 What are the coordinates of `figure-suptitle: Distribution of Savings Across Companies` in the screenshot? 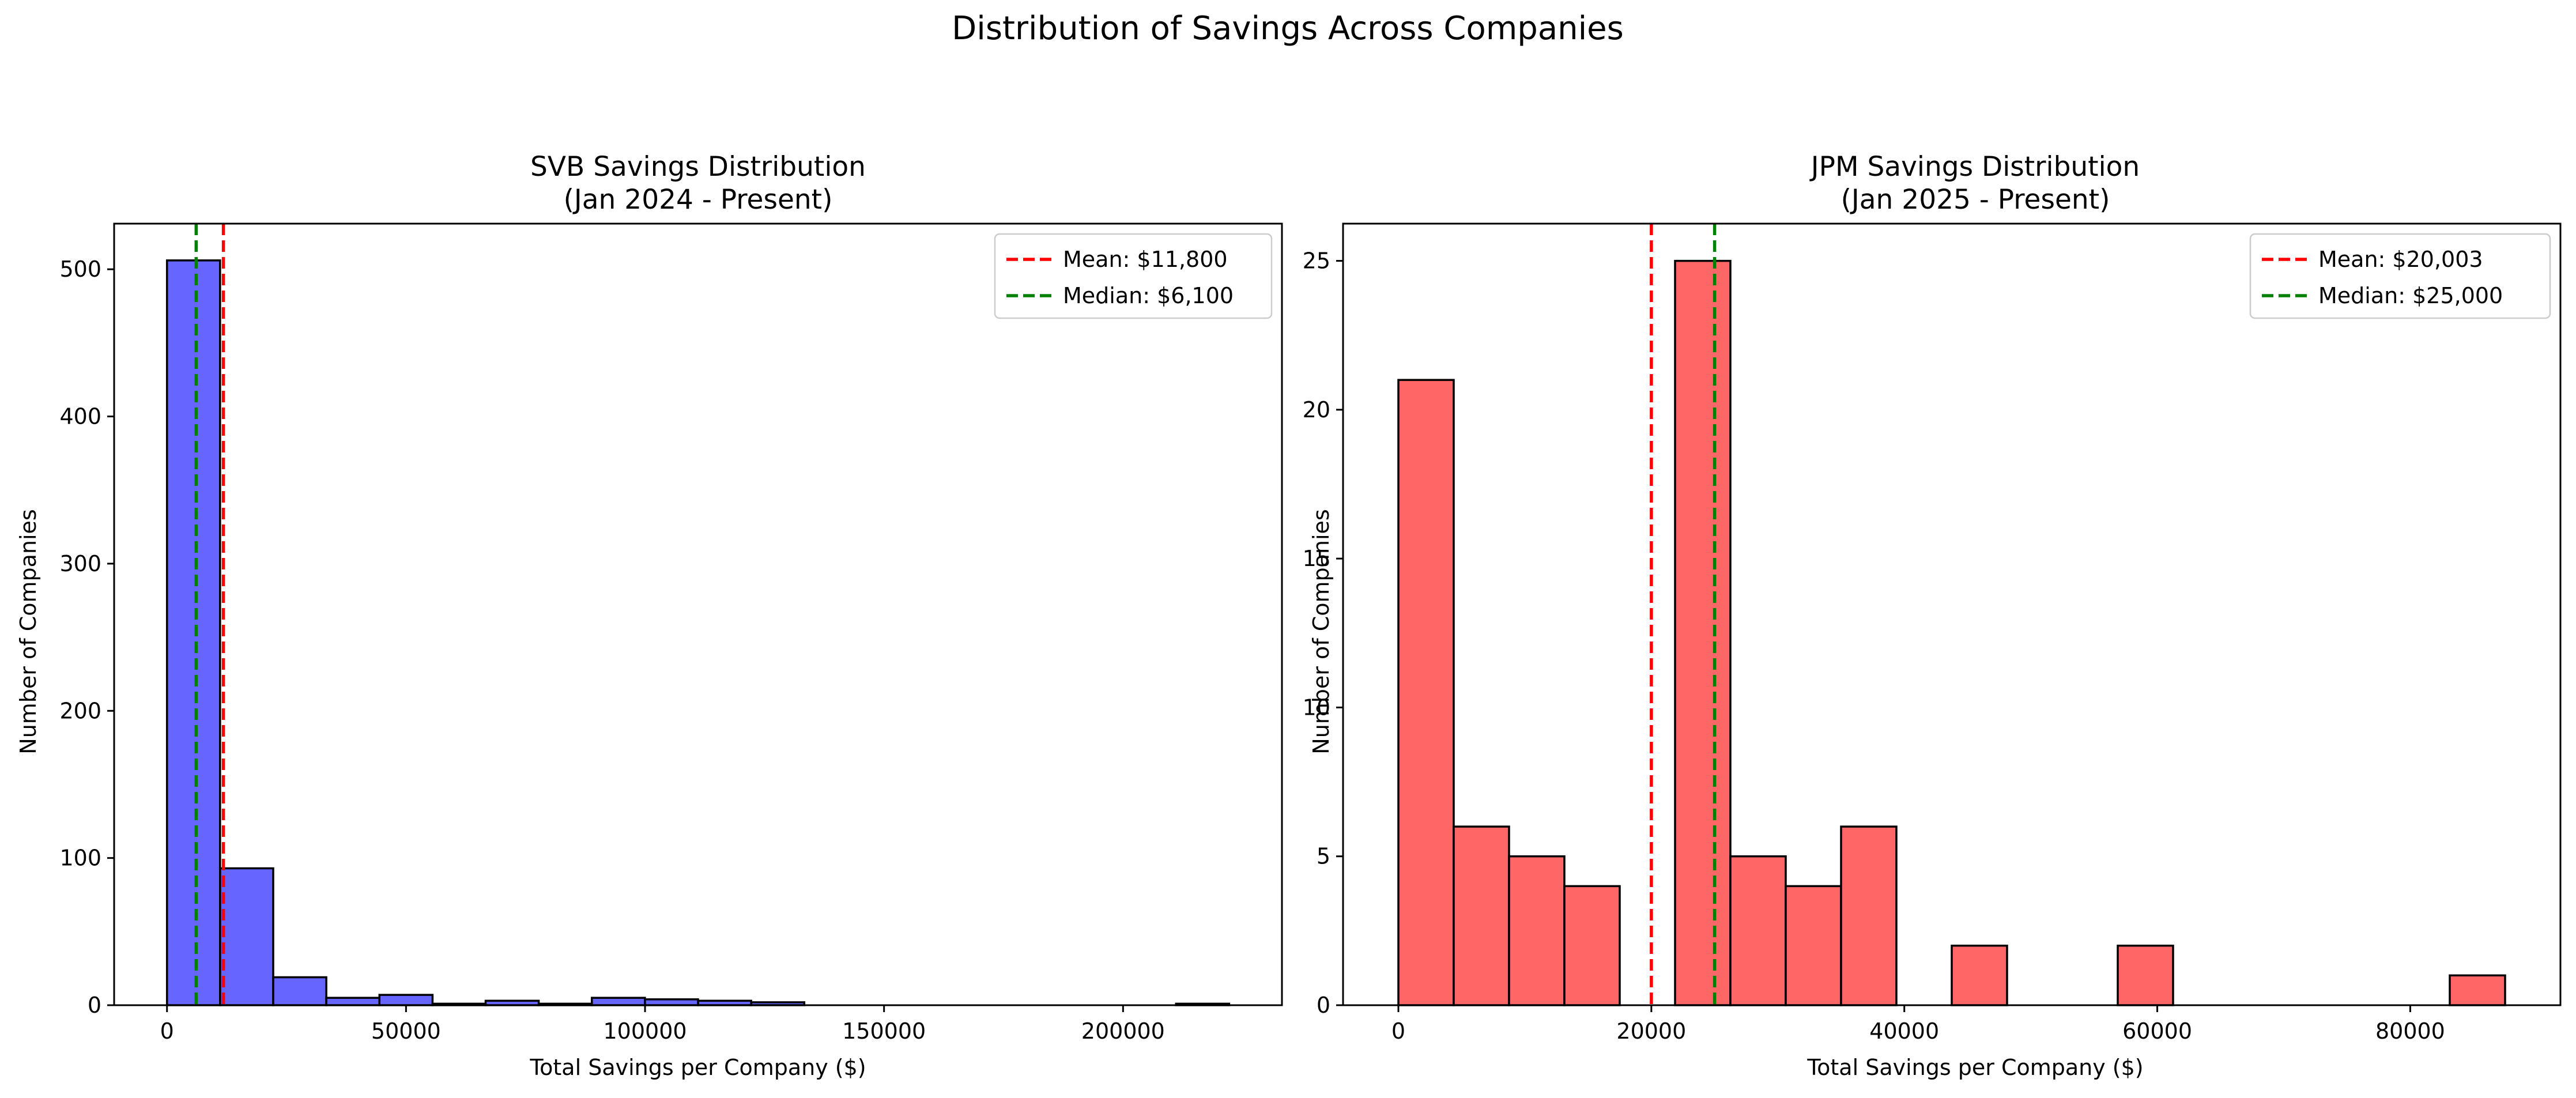 It's located at (1288, 29).